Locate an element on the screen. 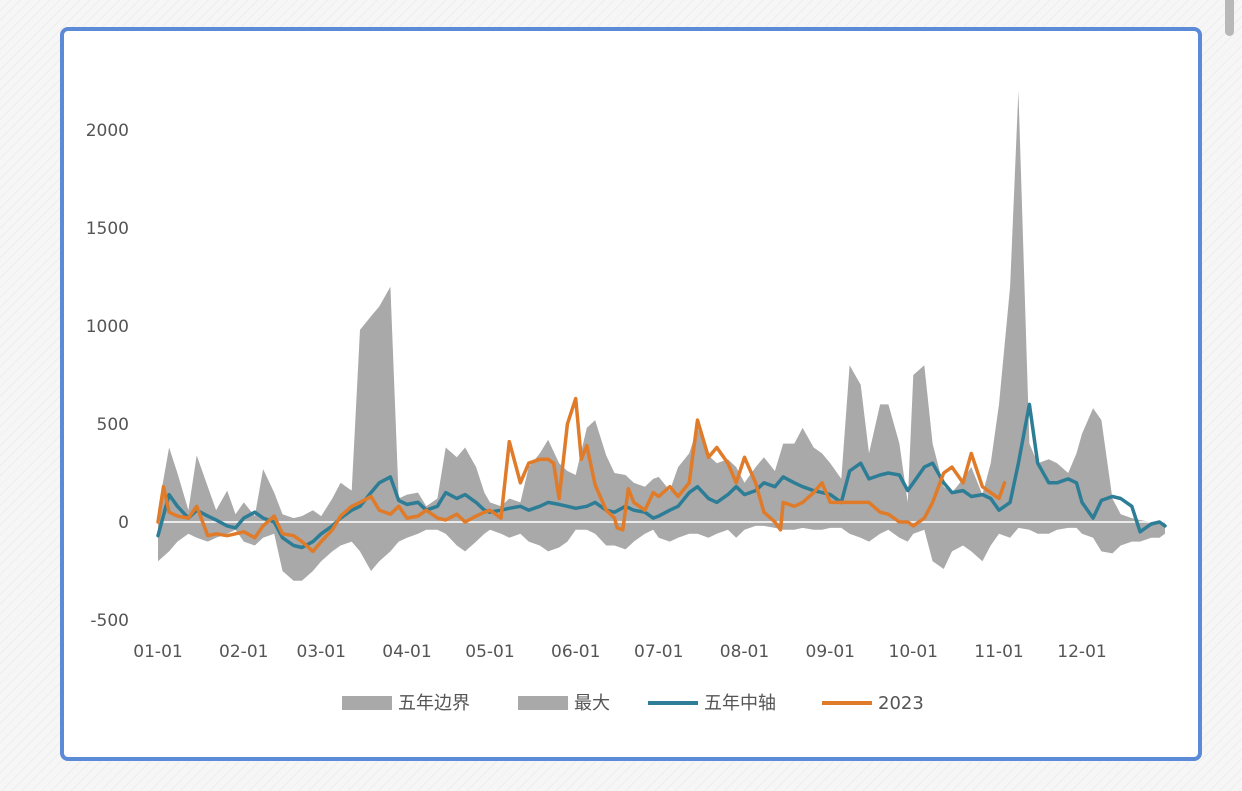 The image size is (1242, 791). x-tick-label: 12-01 is located at coordinates (1081, 652).